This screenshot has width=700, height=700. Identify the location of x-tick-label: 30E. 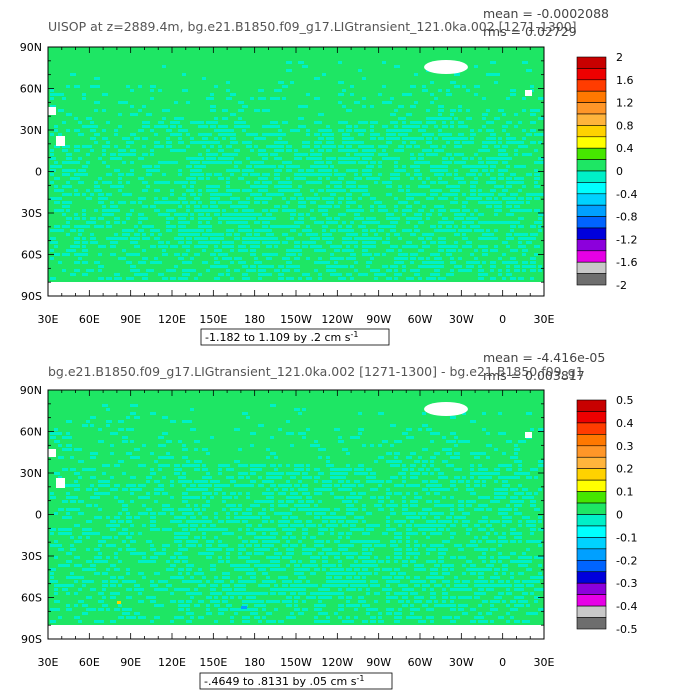
(544, 319).